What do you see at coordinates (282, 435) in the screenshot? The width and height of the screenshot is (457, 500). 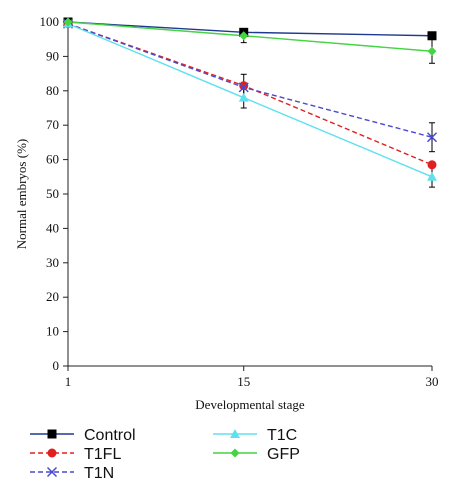 I see `legend-label-t1c: T1C` at bounding box center [282, 435].